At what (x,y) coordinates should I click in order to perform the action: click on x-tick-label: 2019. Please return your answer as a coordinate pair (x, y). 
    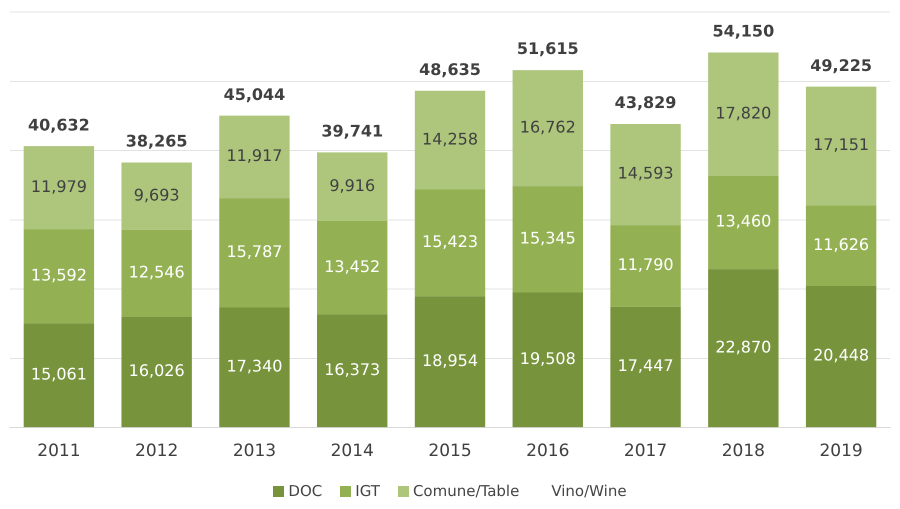
    Looking at the image, I should click on (841, 451).